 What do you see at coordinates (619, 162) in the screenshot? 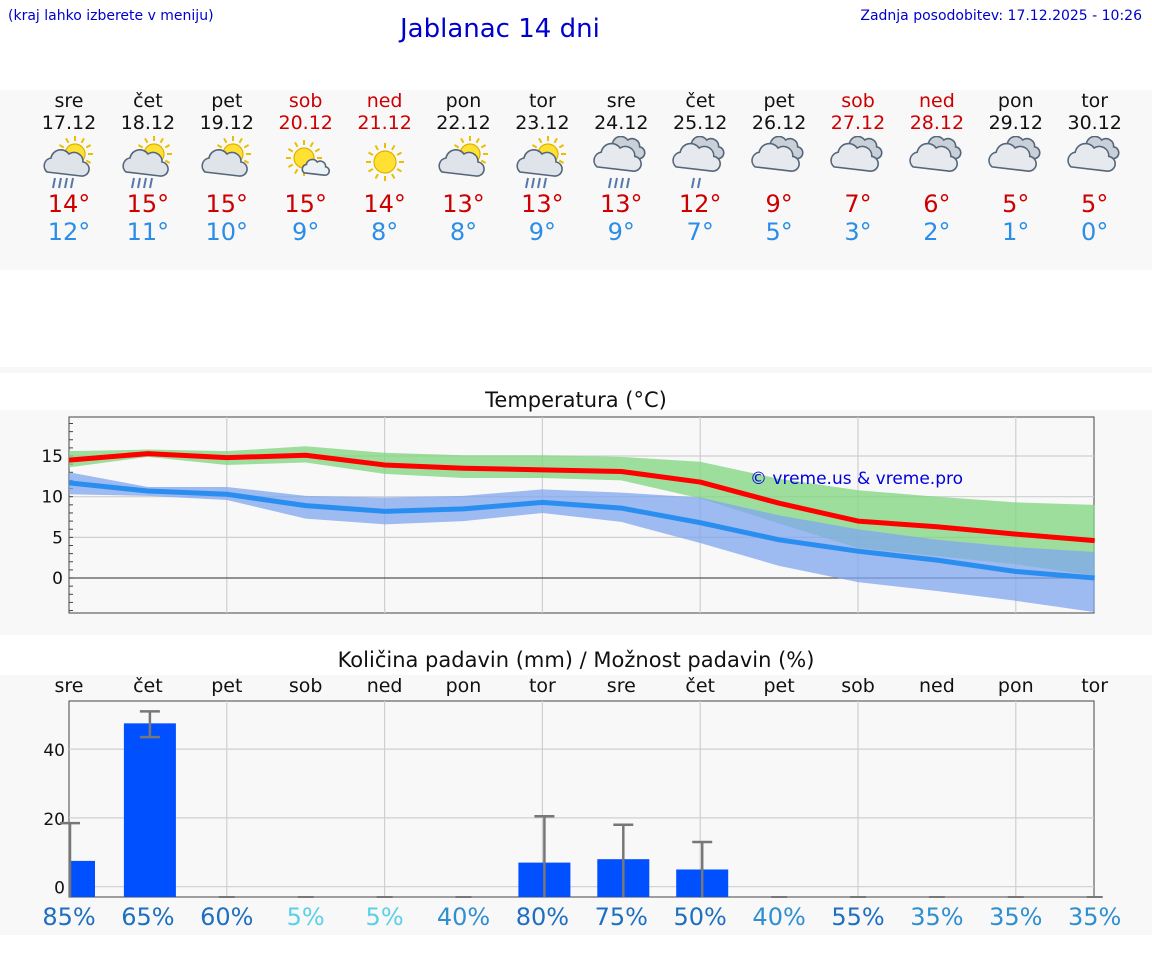
I see `cloud-rain-icon` at bounding box center [619, 162].